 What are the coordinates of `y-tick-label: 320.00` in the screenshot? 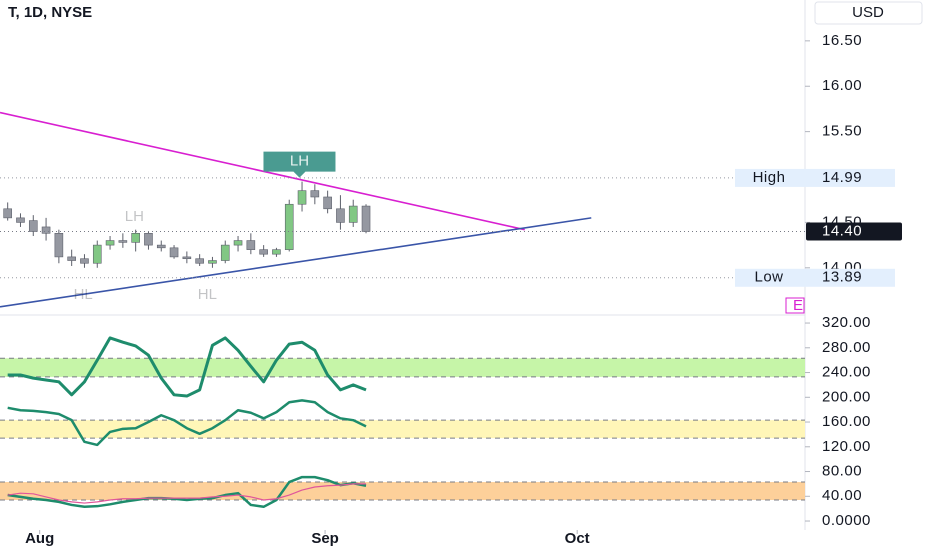 It's located at (846, 322).